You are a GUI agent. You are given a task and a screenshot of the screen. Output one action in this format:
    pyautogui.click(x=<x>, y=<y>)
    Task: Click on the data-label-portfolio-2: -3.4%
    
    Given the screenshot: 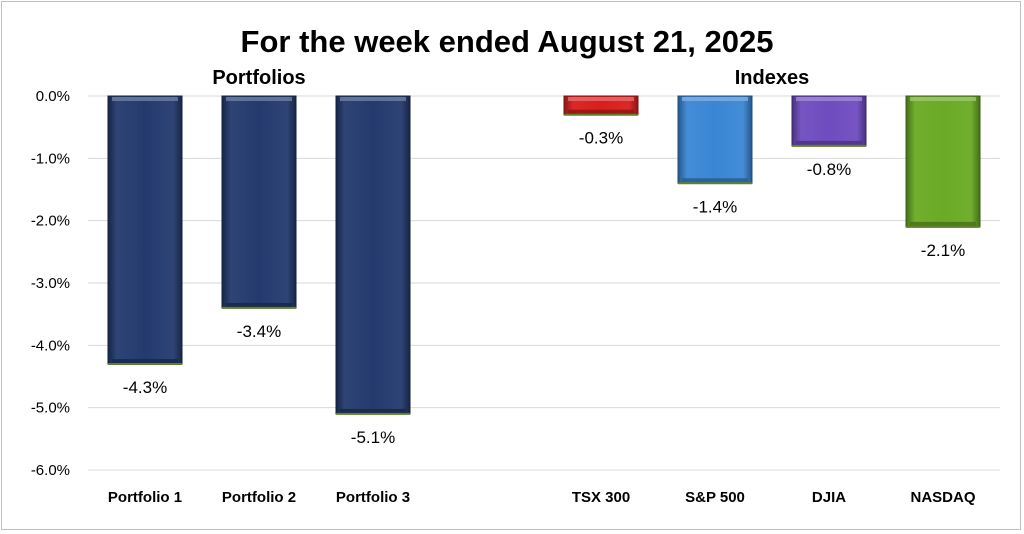 What is the action you would take?
    pyautogui.click(x=259, y=331)
    